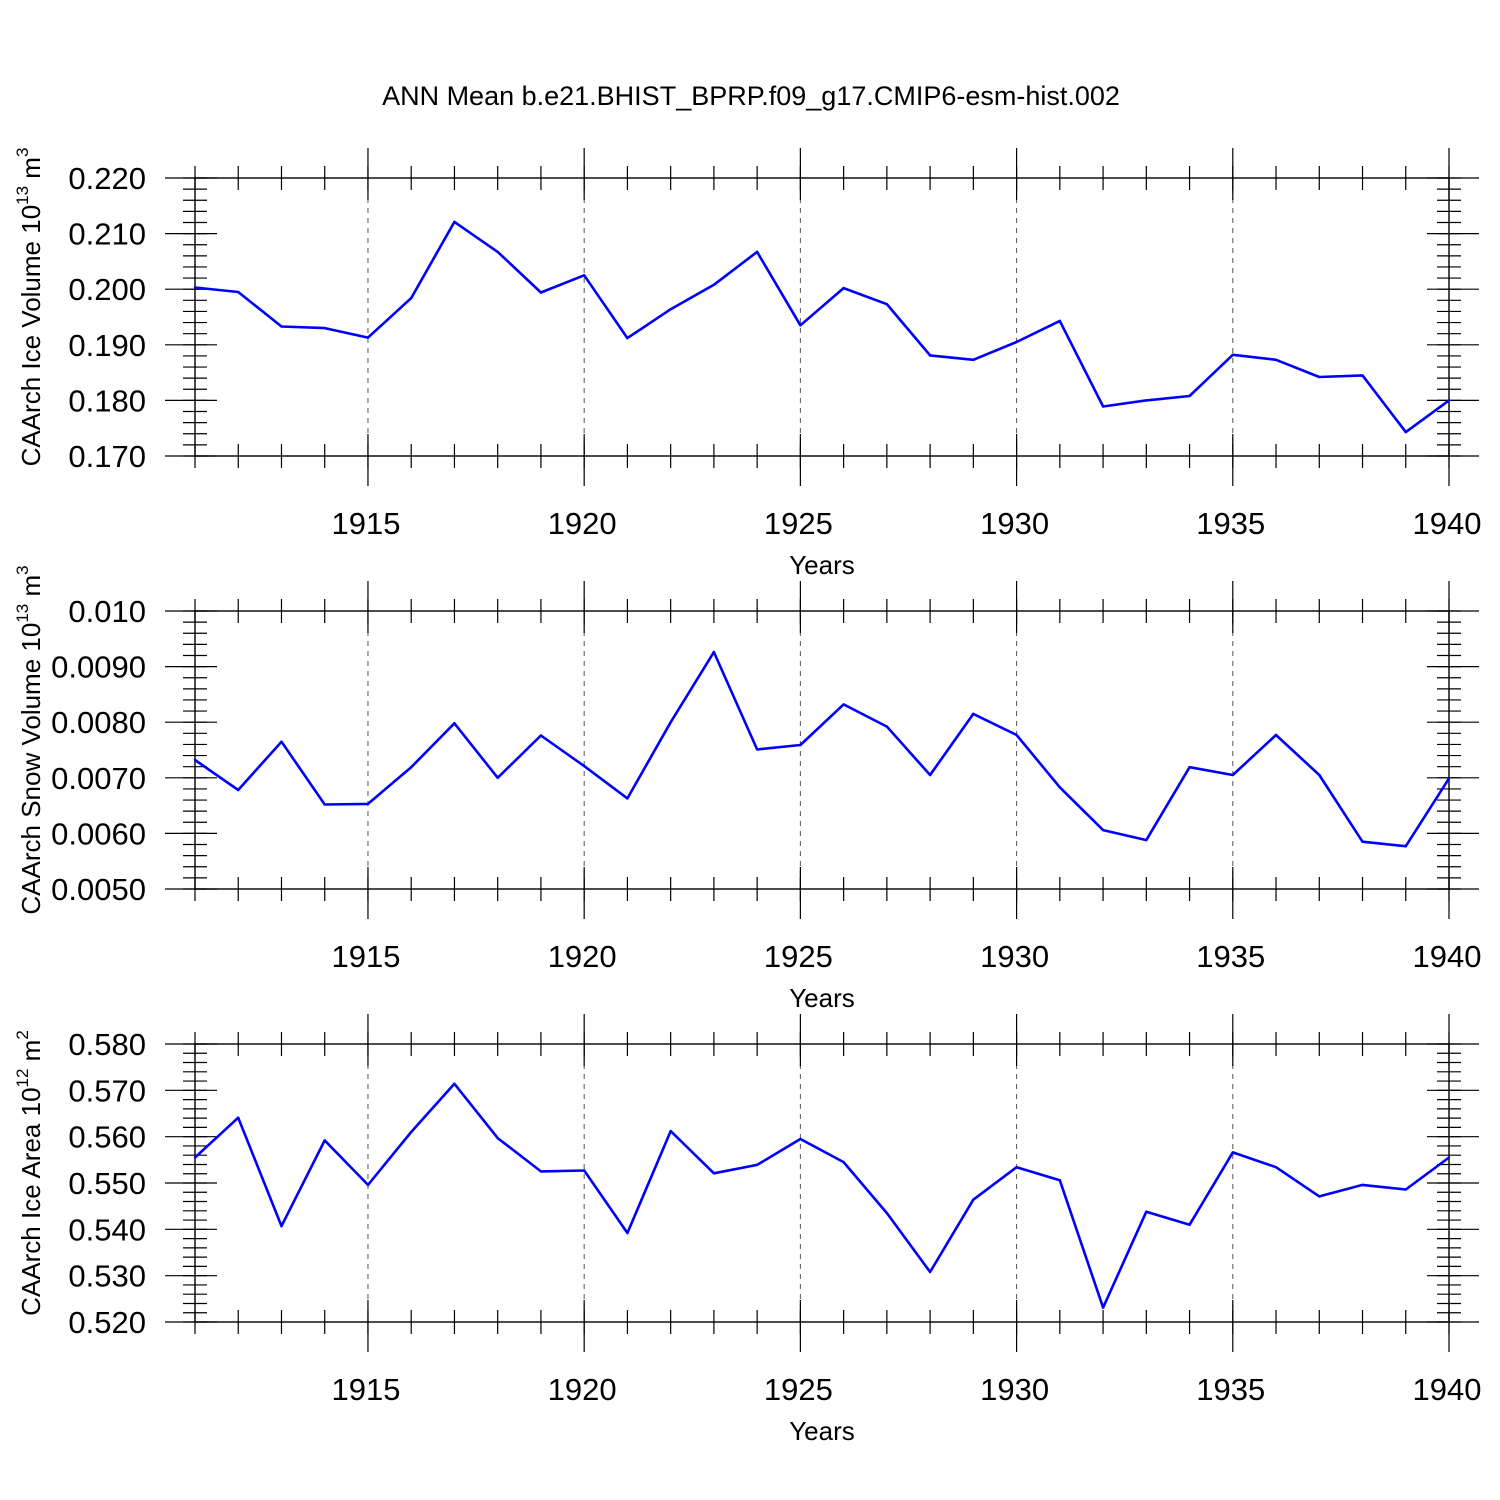 This screenshot has height=1500, width=1500. What do you see at coordinates (98, 722) in the screenshot?
I see `y-tick-label: 0.0080` at bounding box center [98, 722].